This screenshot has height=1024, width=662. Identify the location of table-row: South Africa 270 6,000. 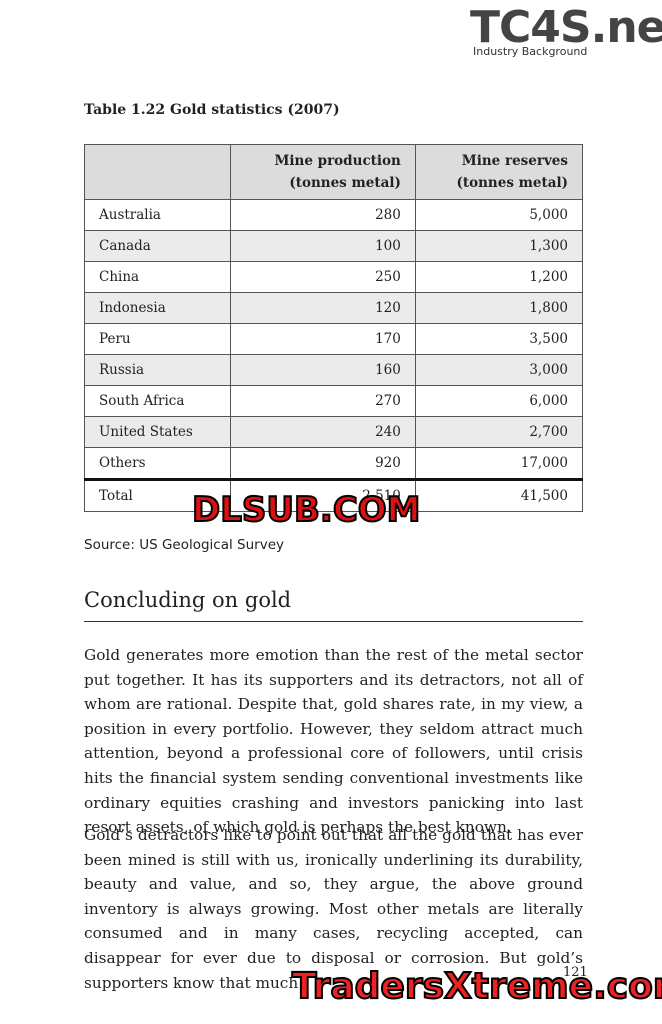
(333, 401).